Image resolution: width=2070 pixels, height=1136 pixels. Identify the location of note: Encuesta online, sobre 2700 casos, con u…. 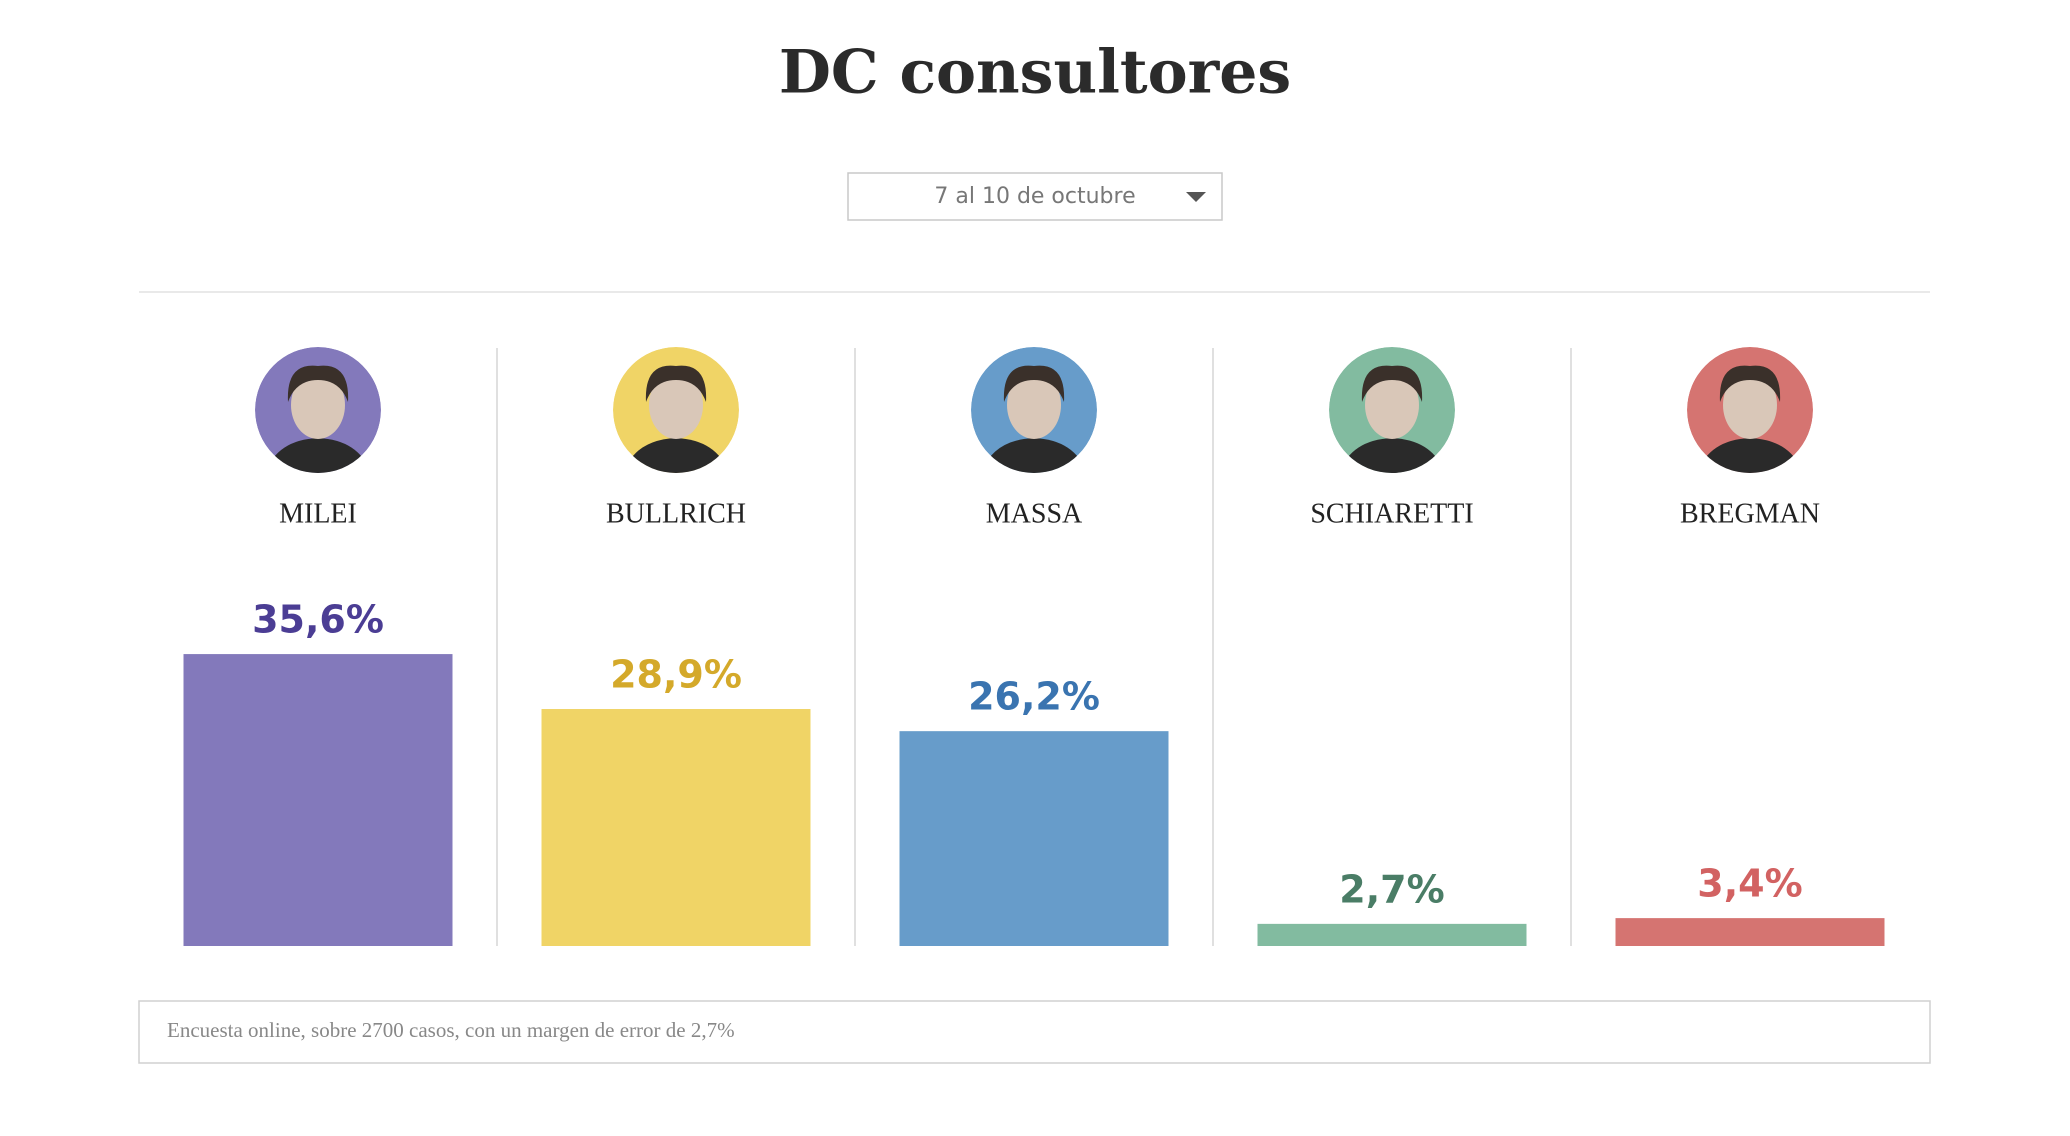
(451, 1030).